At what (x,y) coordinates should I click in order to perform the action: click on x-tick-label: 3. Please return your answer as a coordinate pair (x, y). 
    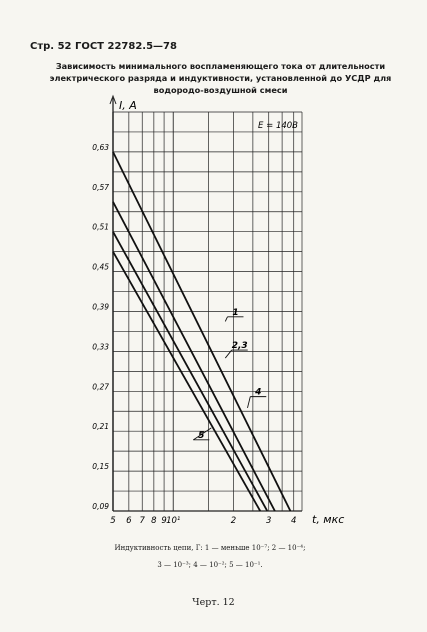
    Looking at the image, I should click on (268, 521).